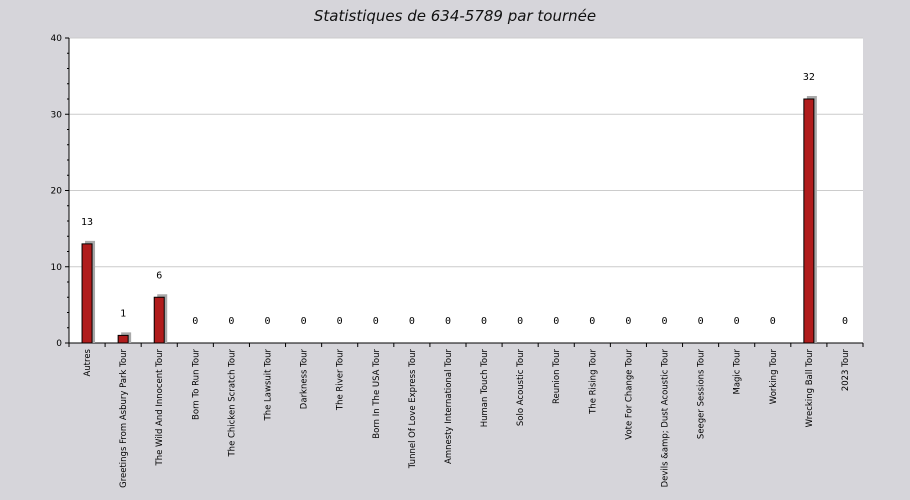 This screenshot has height=500, width=910. I want to click on data-label: 1, so click(123, 313).